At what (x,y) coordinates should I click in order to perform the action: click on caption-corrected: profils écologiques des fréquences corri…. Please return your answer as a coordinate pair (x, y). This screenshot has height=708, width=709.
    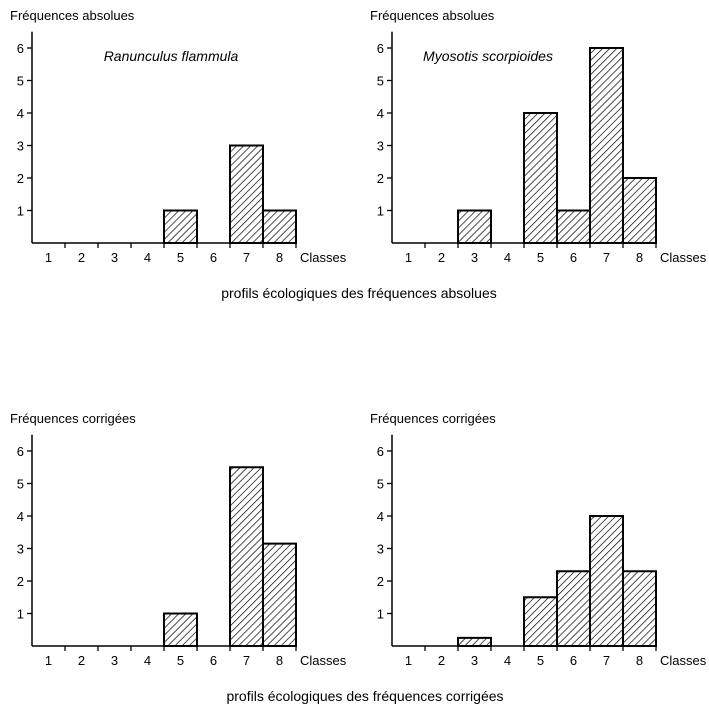
    Looking at the image, I should click on (364, 696).